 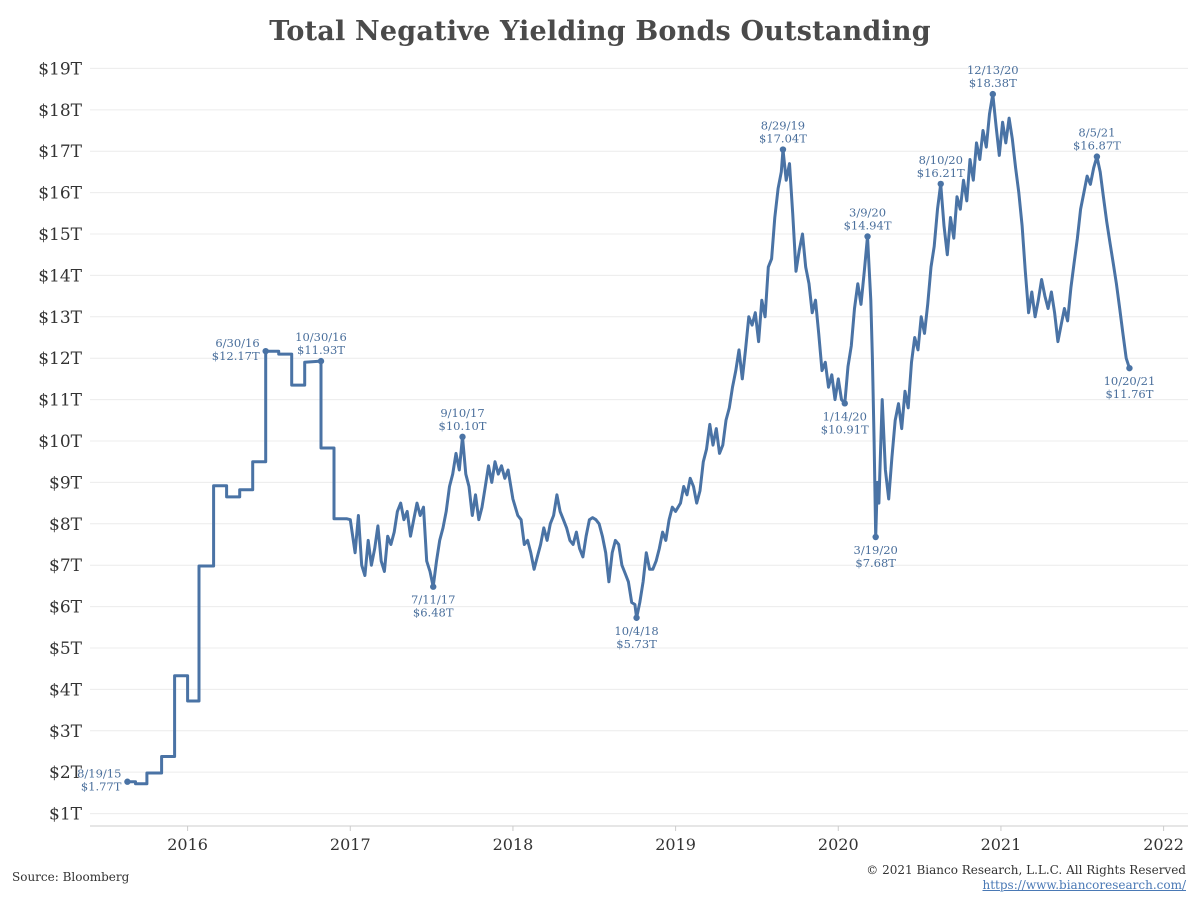 What do you see at coordinates (838, 844) in the screenshot?
I see `x-tick-label: 2020` at bounding box center [838, 844].